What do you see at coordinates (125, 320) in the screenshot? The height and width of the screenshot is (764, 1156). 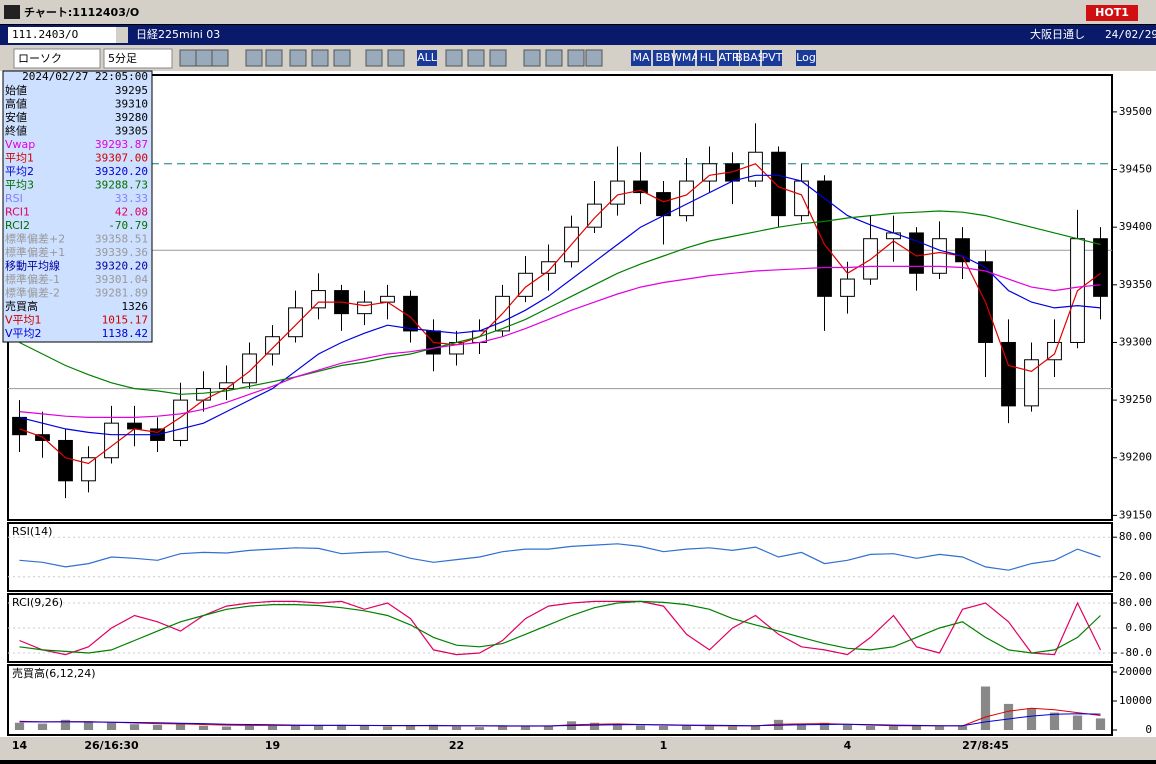 I see `info-value: 1015.17` at bounding box center [125, 320].